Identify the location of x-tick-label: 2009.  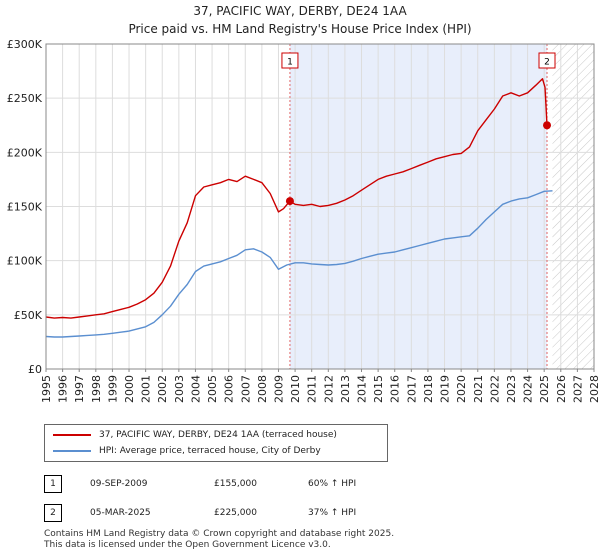
(278, 389).